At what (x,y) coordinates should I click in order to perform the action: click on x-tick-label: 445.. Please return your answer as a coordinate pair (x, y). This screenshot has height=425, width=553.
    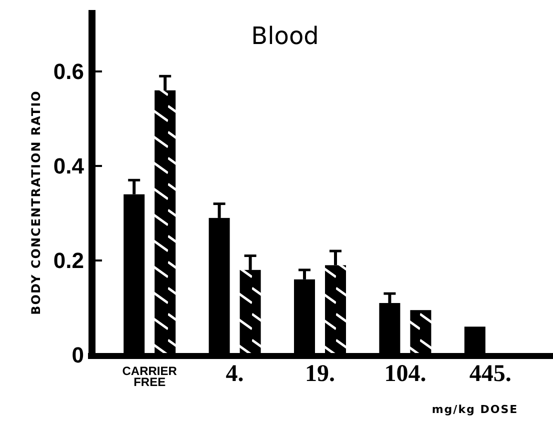
    Looking at the image, I should click on (490, 374).